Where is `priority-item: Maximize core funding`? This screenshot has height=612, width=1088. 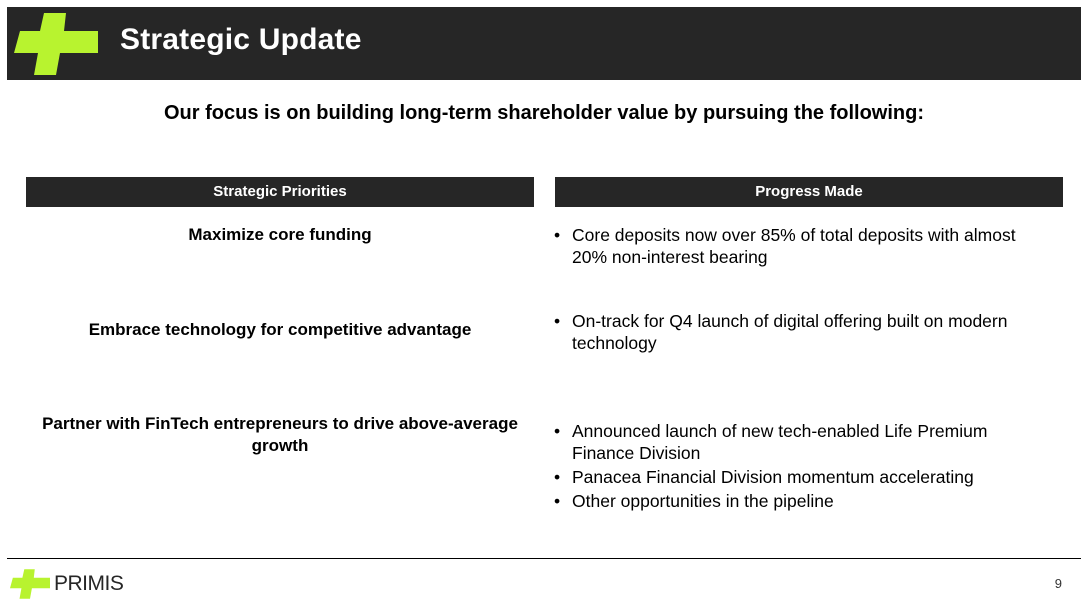 priority-item: Maximize core funding is located at coordinates (280, 234).